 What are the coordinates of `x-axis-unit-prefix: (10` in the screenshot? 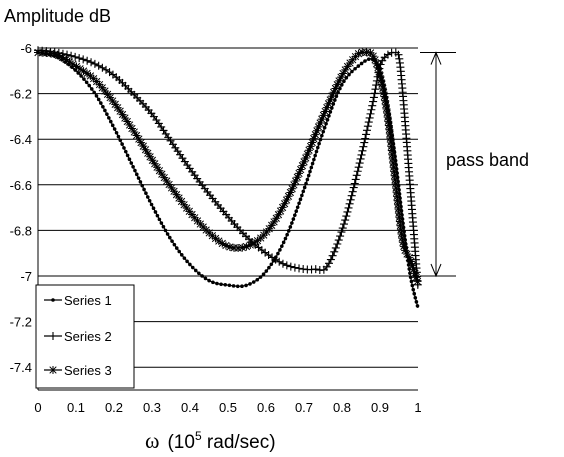 It's located at (180, 442).